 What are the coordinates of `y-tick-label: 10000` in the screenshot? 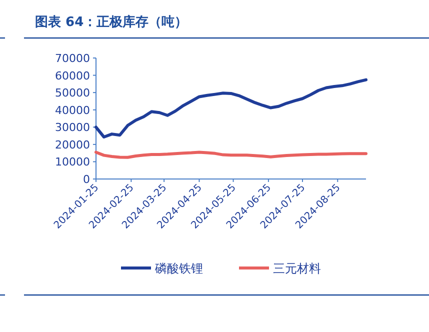 It's located at (72, 162).